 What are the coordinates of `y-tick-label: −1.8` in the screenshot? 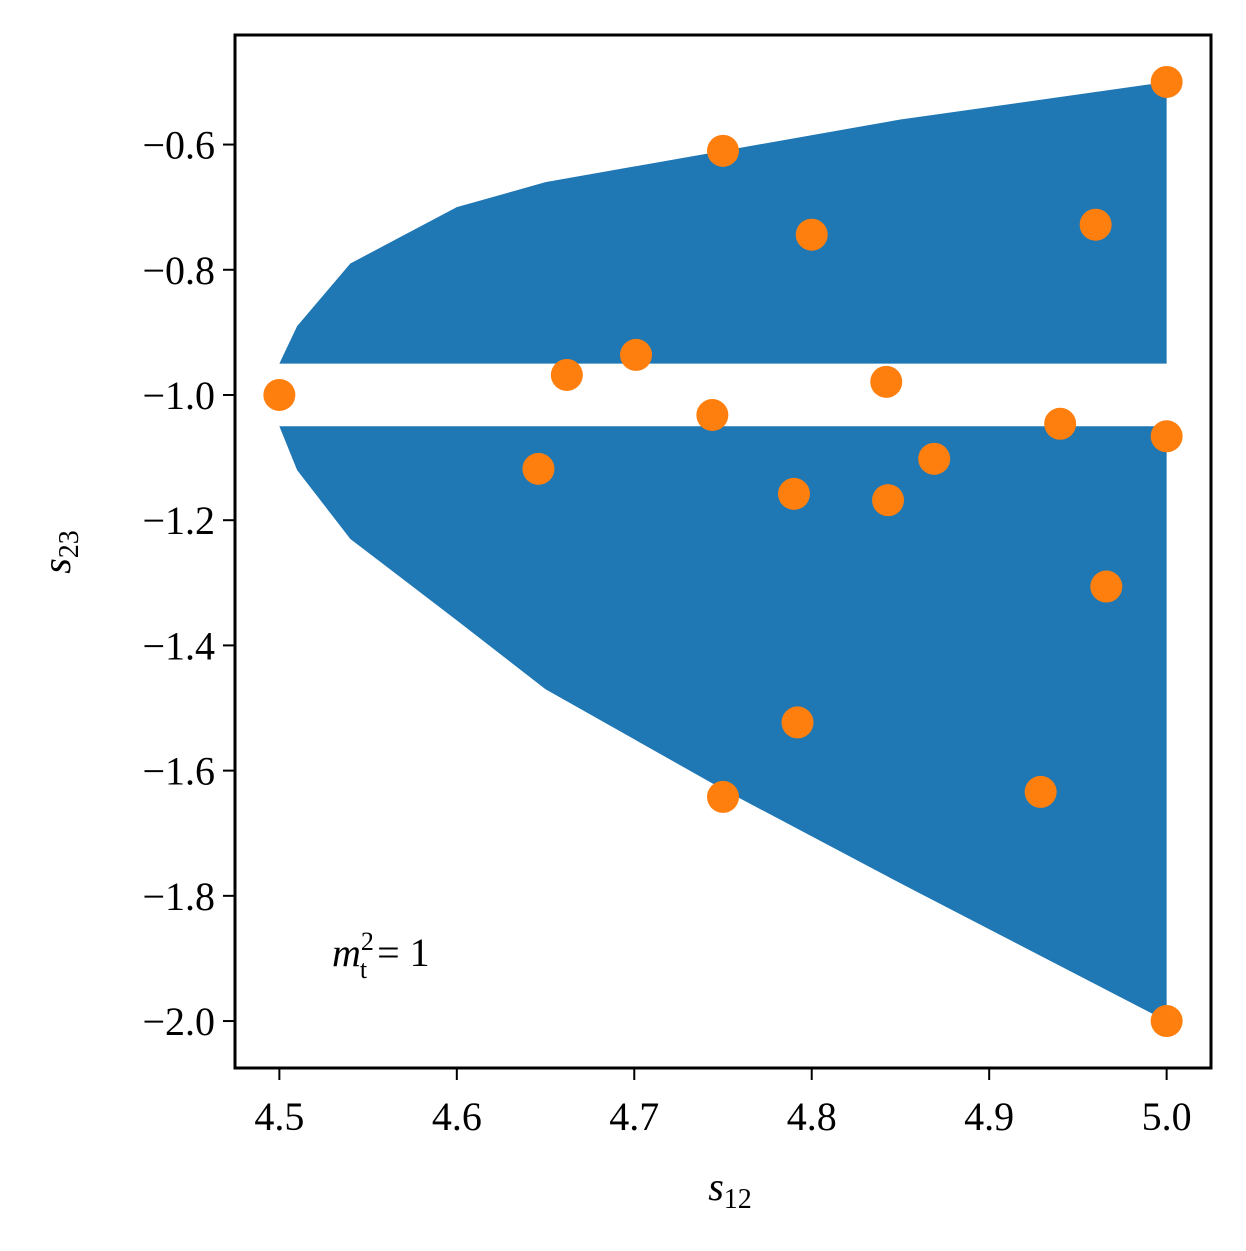 It's located at (178, 896).